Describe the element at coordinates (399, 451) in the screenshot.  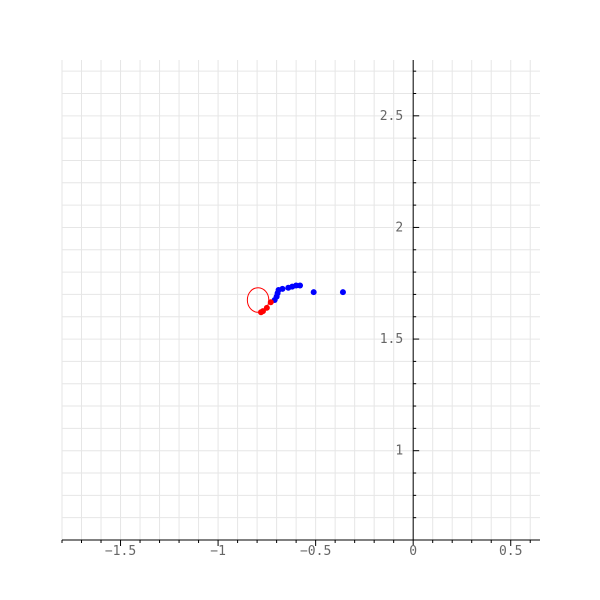
I see `y-tick-label: 1` at that location.